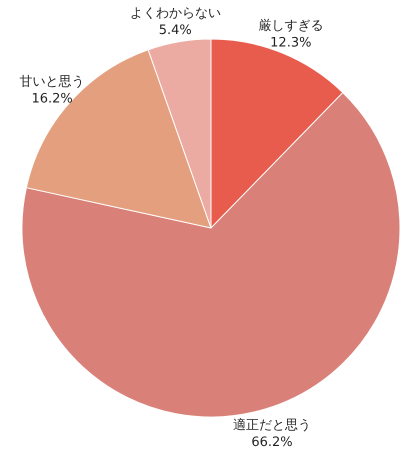  What do you see at coordinates (175, 30) in the screenshot?
I see `data-label: 5.4%` at bounding box center [175, 30].